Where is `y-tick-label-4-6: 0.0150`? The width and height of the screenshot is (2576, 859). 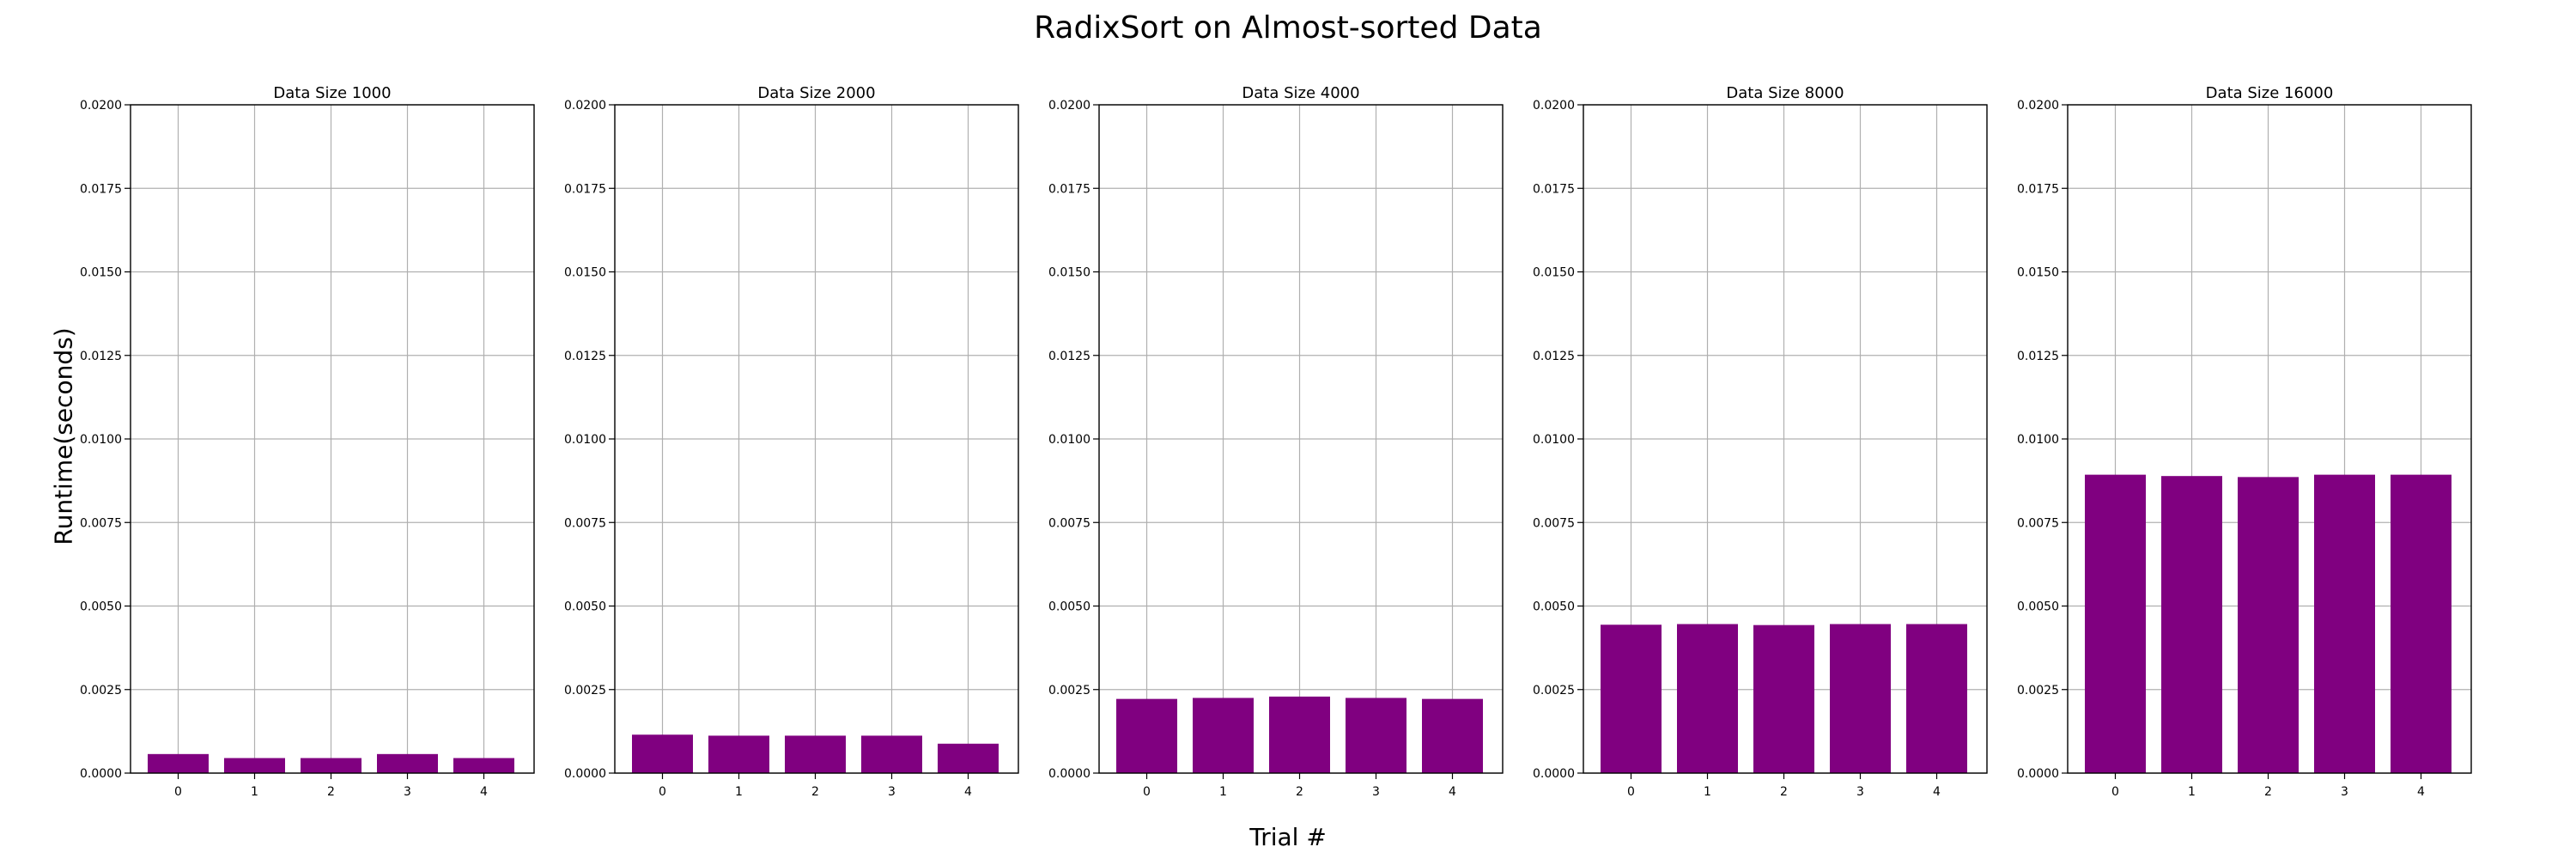 y-tick-label-4-6: 0.0150 is located at coordinates (2038, 273).